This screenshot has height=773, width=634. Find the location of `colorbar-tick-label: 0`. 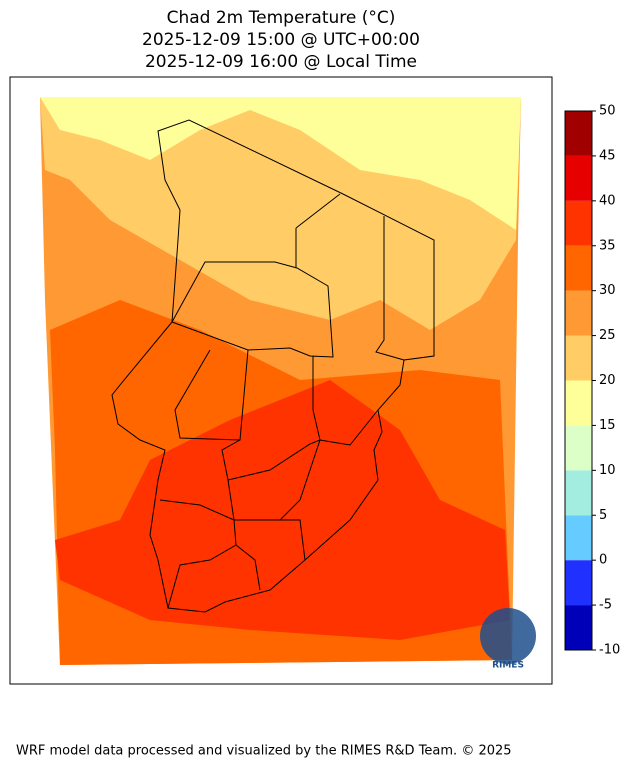

colorbar-tick-label: 0 is located at coordinates (603, 560).